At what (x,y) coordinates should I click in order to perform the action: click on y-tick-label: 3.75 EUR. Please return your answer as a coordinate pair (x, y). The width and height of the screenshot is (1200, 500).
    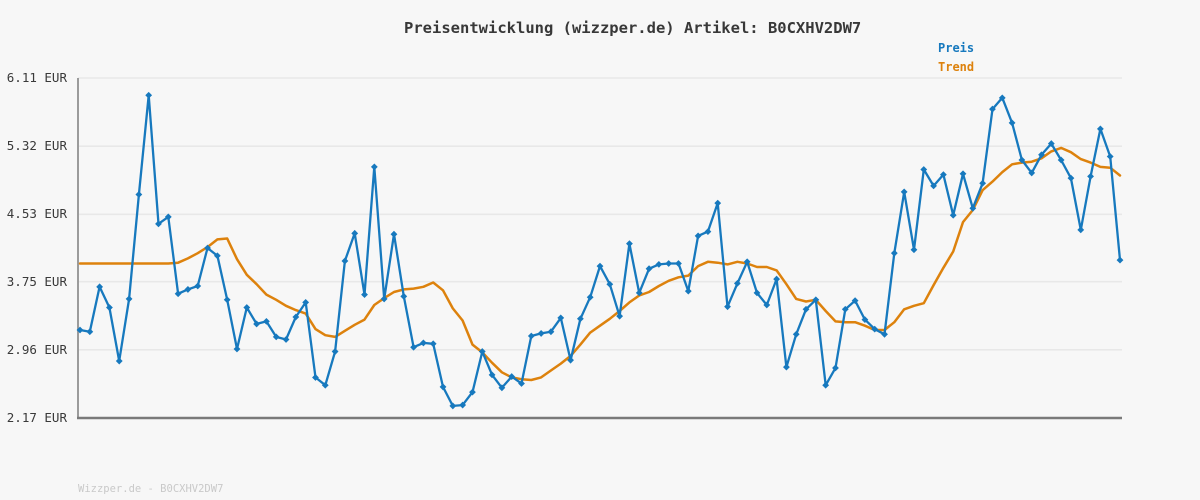
    Looking at the image, I should click on (36, 281).